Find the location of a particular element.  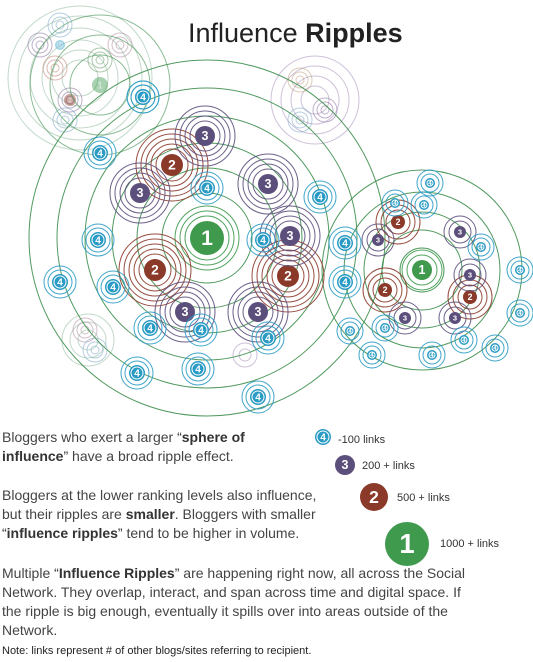

right-node-level4-8-halo is located at coordinates (432, 355).